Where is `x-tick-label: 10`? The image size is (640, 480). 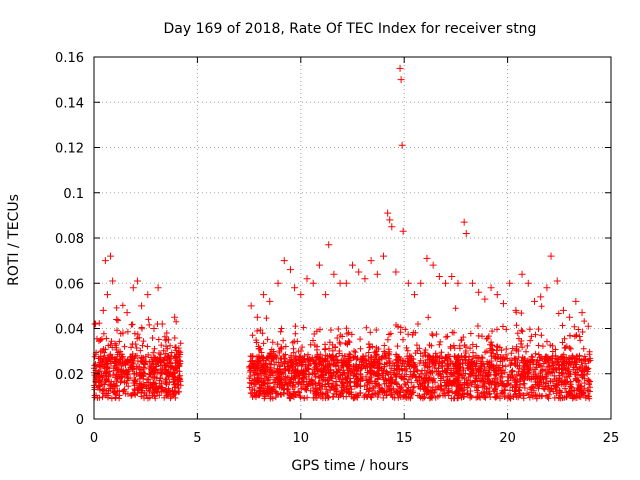
x-tick-label: 10 is located at coordinates (301, 438).